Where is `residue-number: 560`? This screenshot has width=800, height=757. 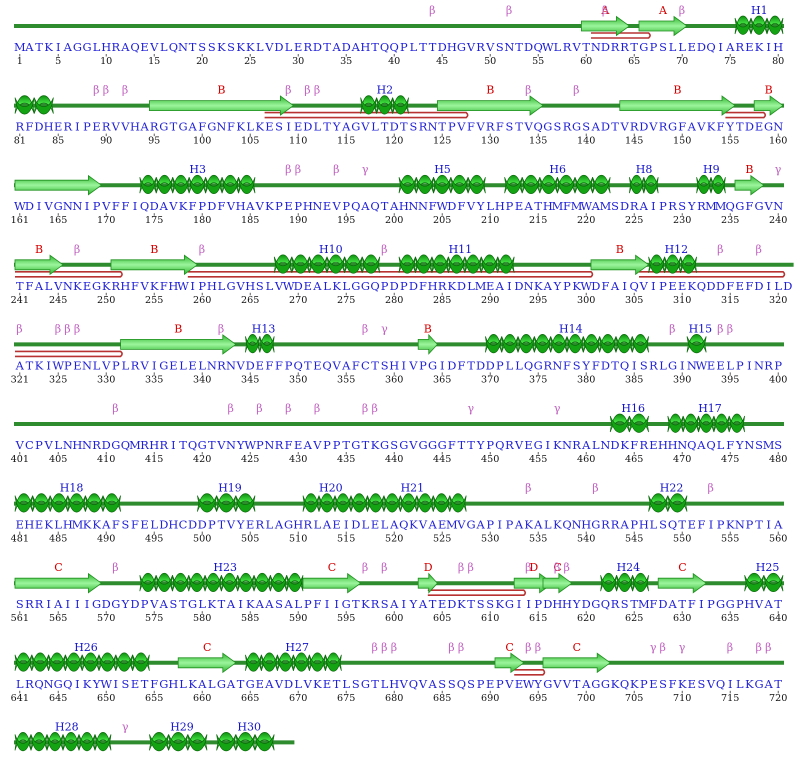
residue-number: 560 is located at coordinates (778, 539).